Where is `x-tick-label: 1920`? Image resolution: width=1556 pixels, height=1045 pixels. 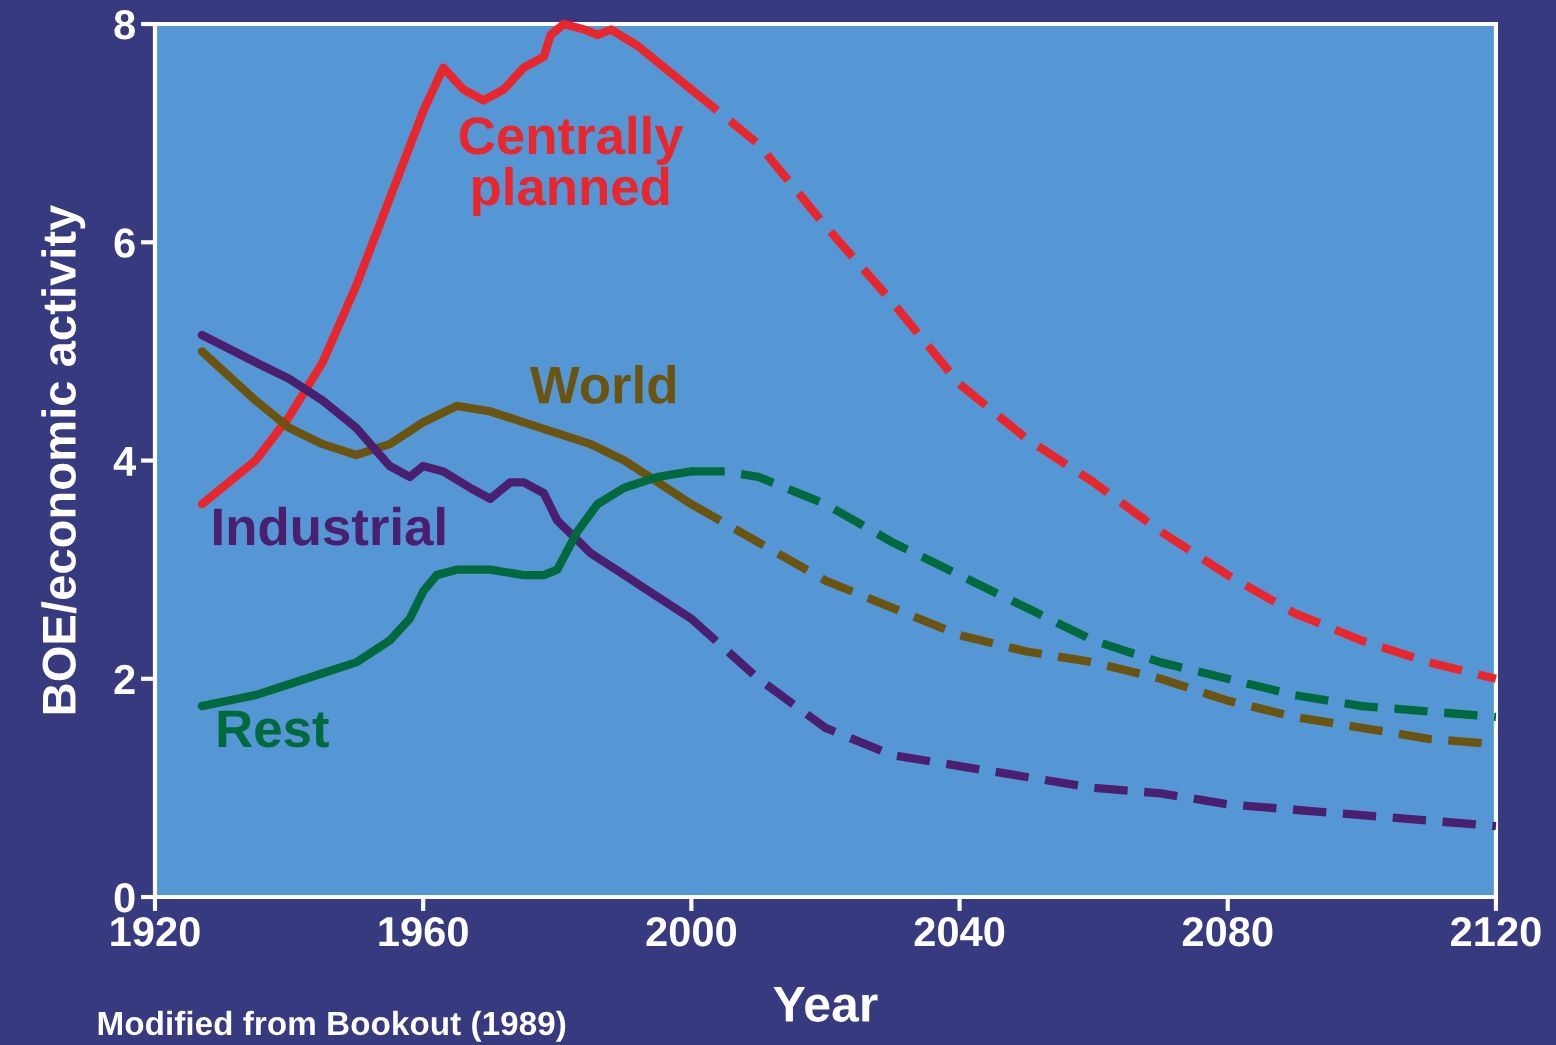 x-tick-label: 1920 is located at coordinates (155, 931).